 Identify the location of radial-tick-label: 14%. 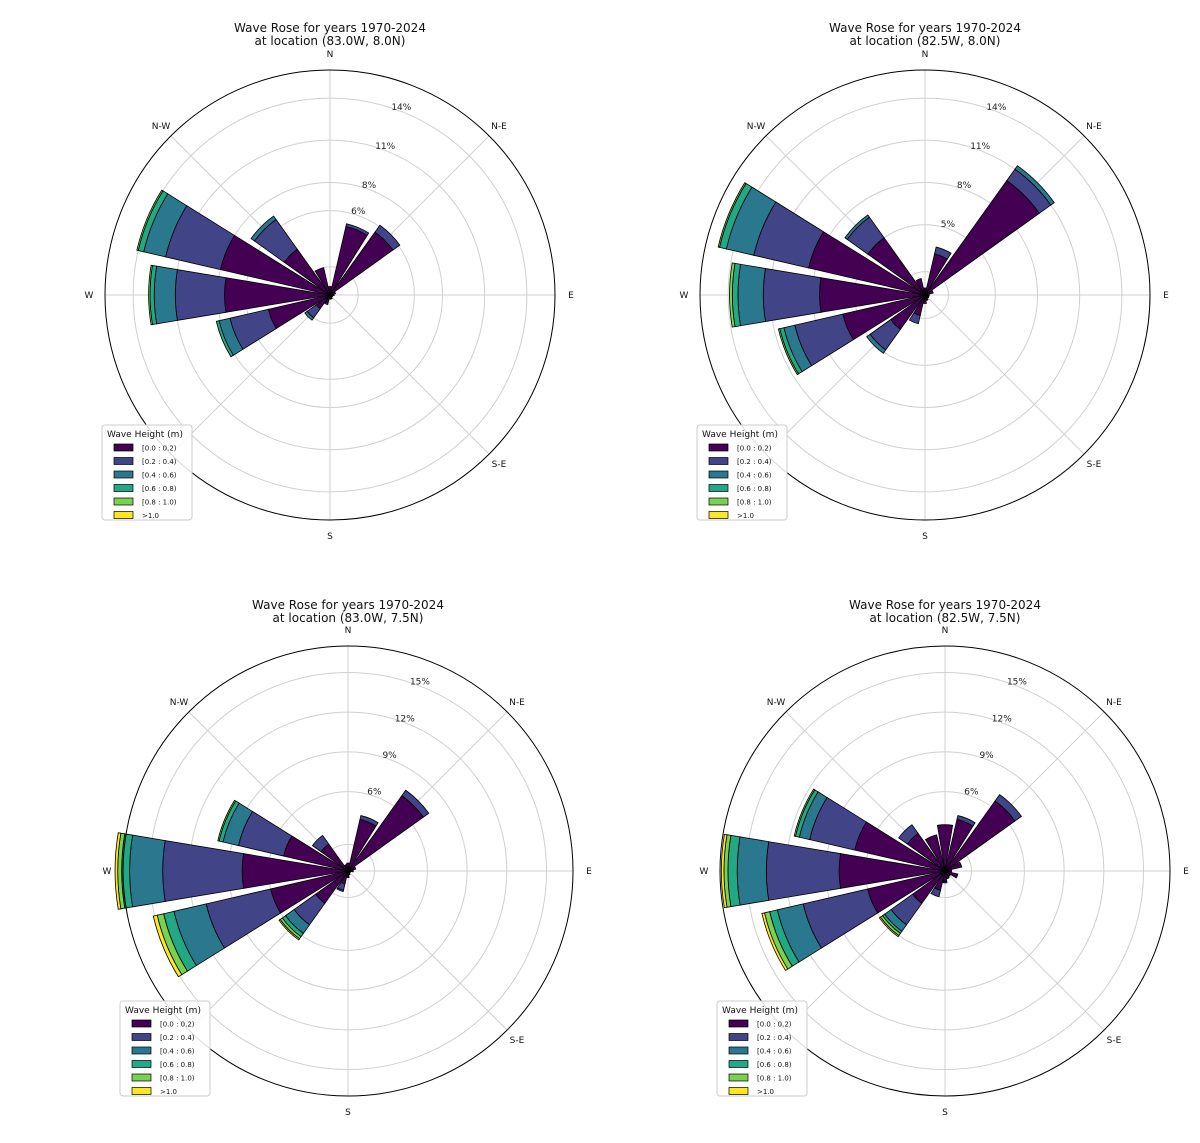
(996, 108).